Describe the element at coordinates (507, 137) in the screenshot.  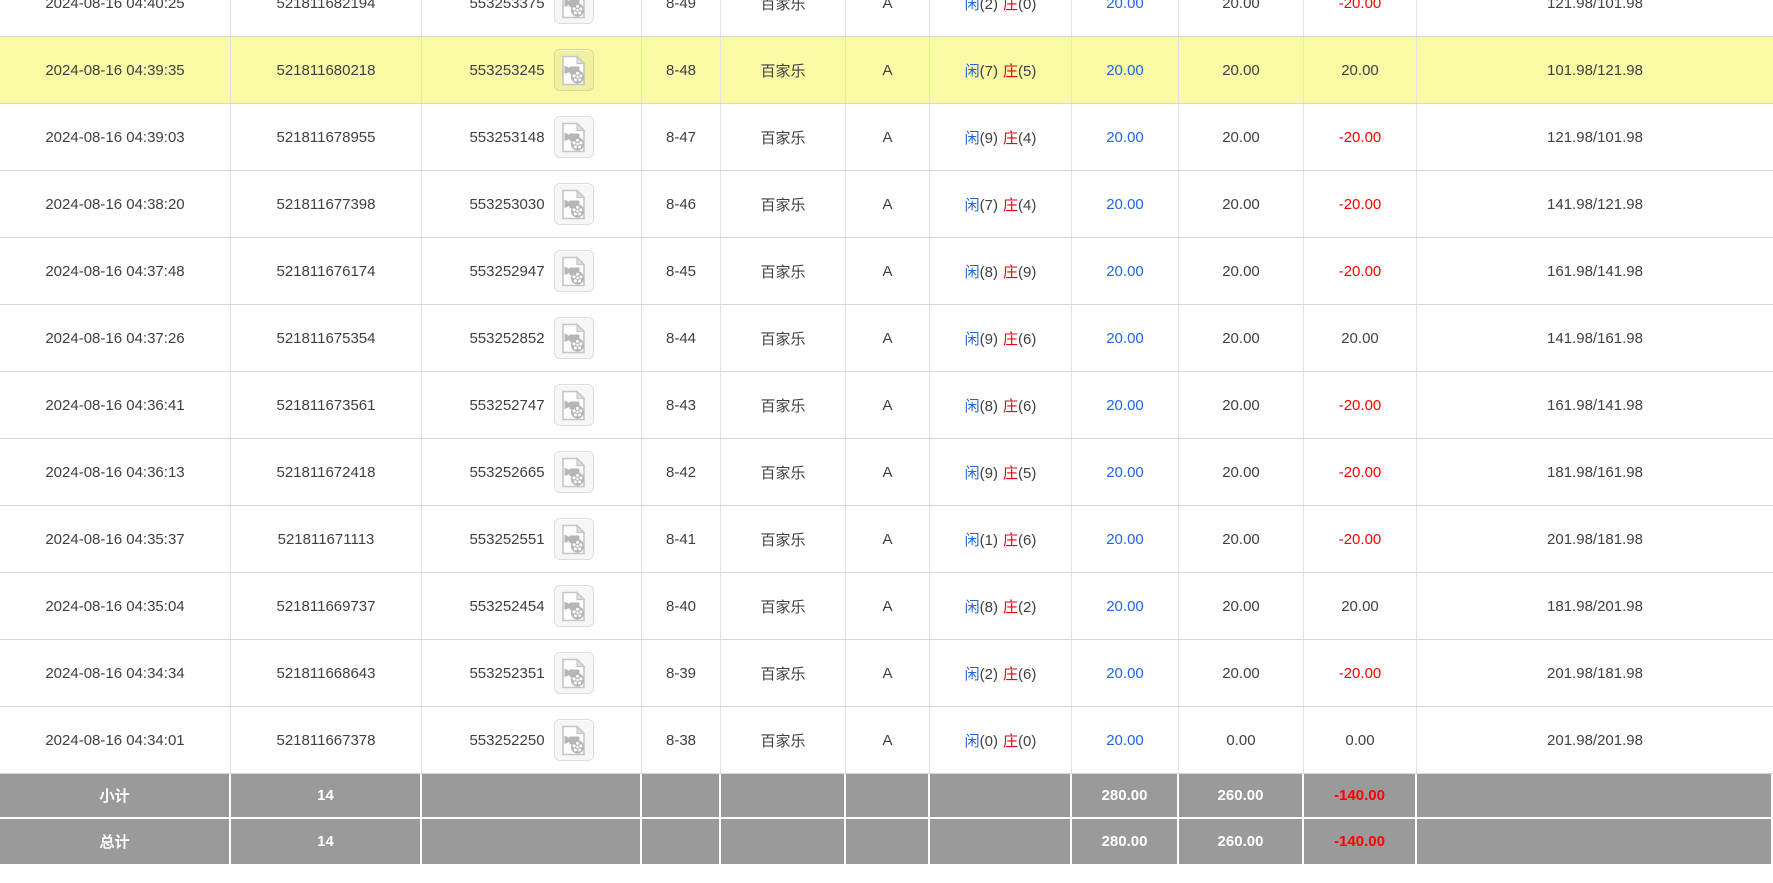
I see `round-id-text: 553253148` at that location.